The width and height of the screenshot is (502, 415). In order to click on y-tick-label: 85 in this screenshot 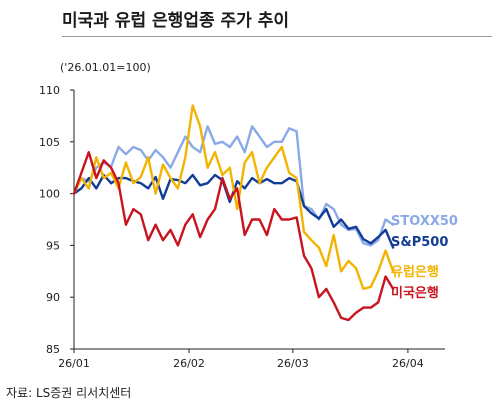, I will do `click(53, 349)`.